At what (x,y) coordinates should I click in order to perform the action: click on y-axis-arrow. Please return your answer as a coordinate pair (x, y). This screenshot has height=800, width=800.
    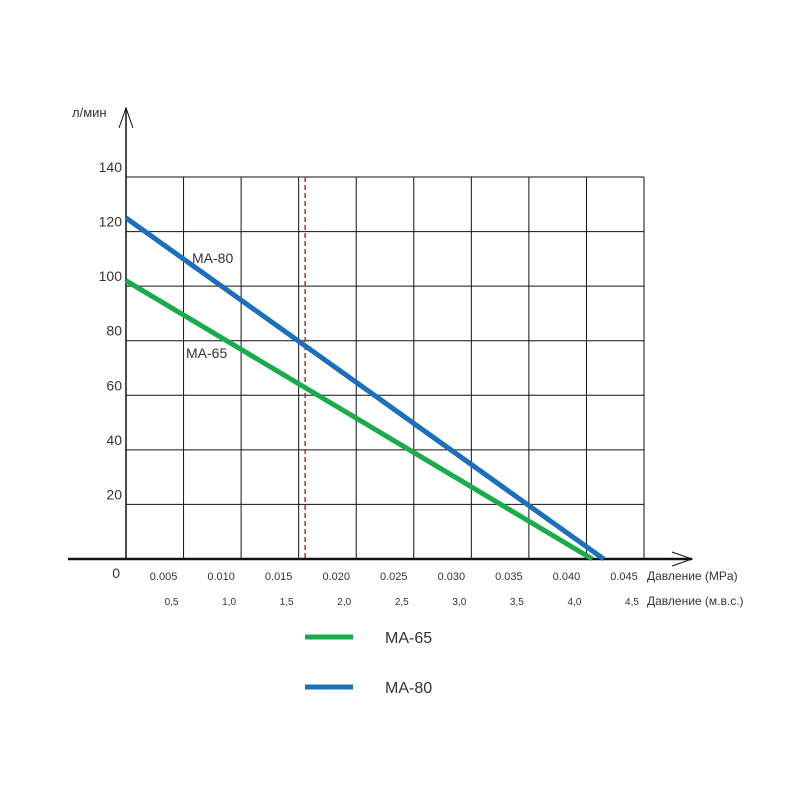
    Looking at the image, I should click on (126, 117).